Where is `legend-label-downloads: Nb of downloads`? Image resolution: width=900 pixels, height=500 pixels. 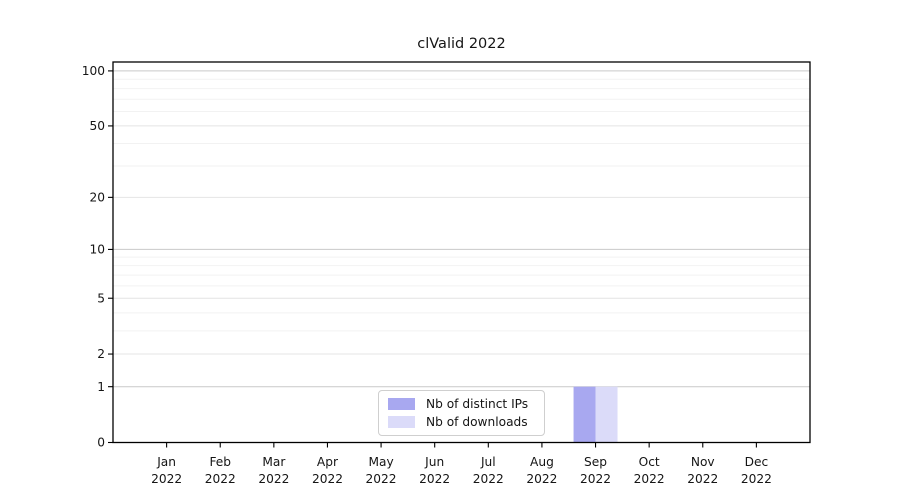 legend-label-downloads: Nb of downloads is located at coordinates (477, 422).